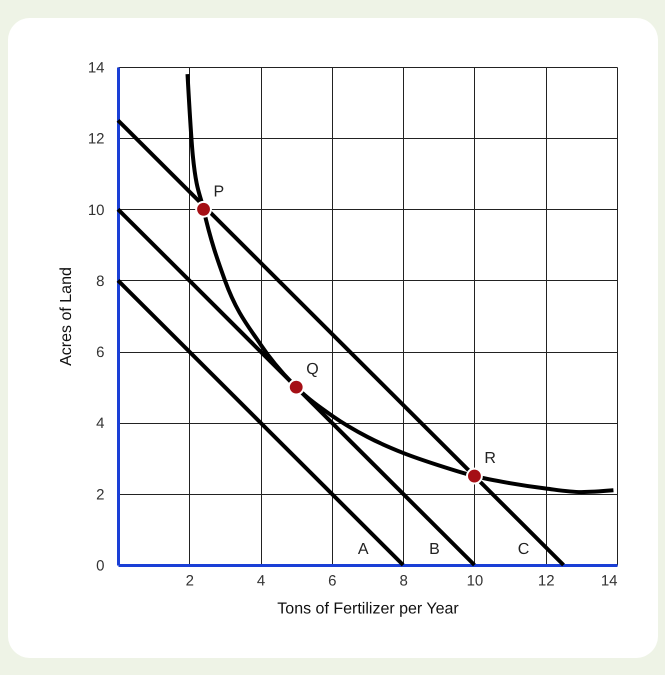 The width and height of the screenshot is (665, 675). Describe the element at coordinates (332, 581) in the screenshot. I see `x-tick-label: 6` at that location.